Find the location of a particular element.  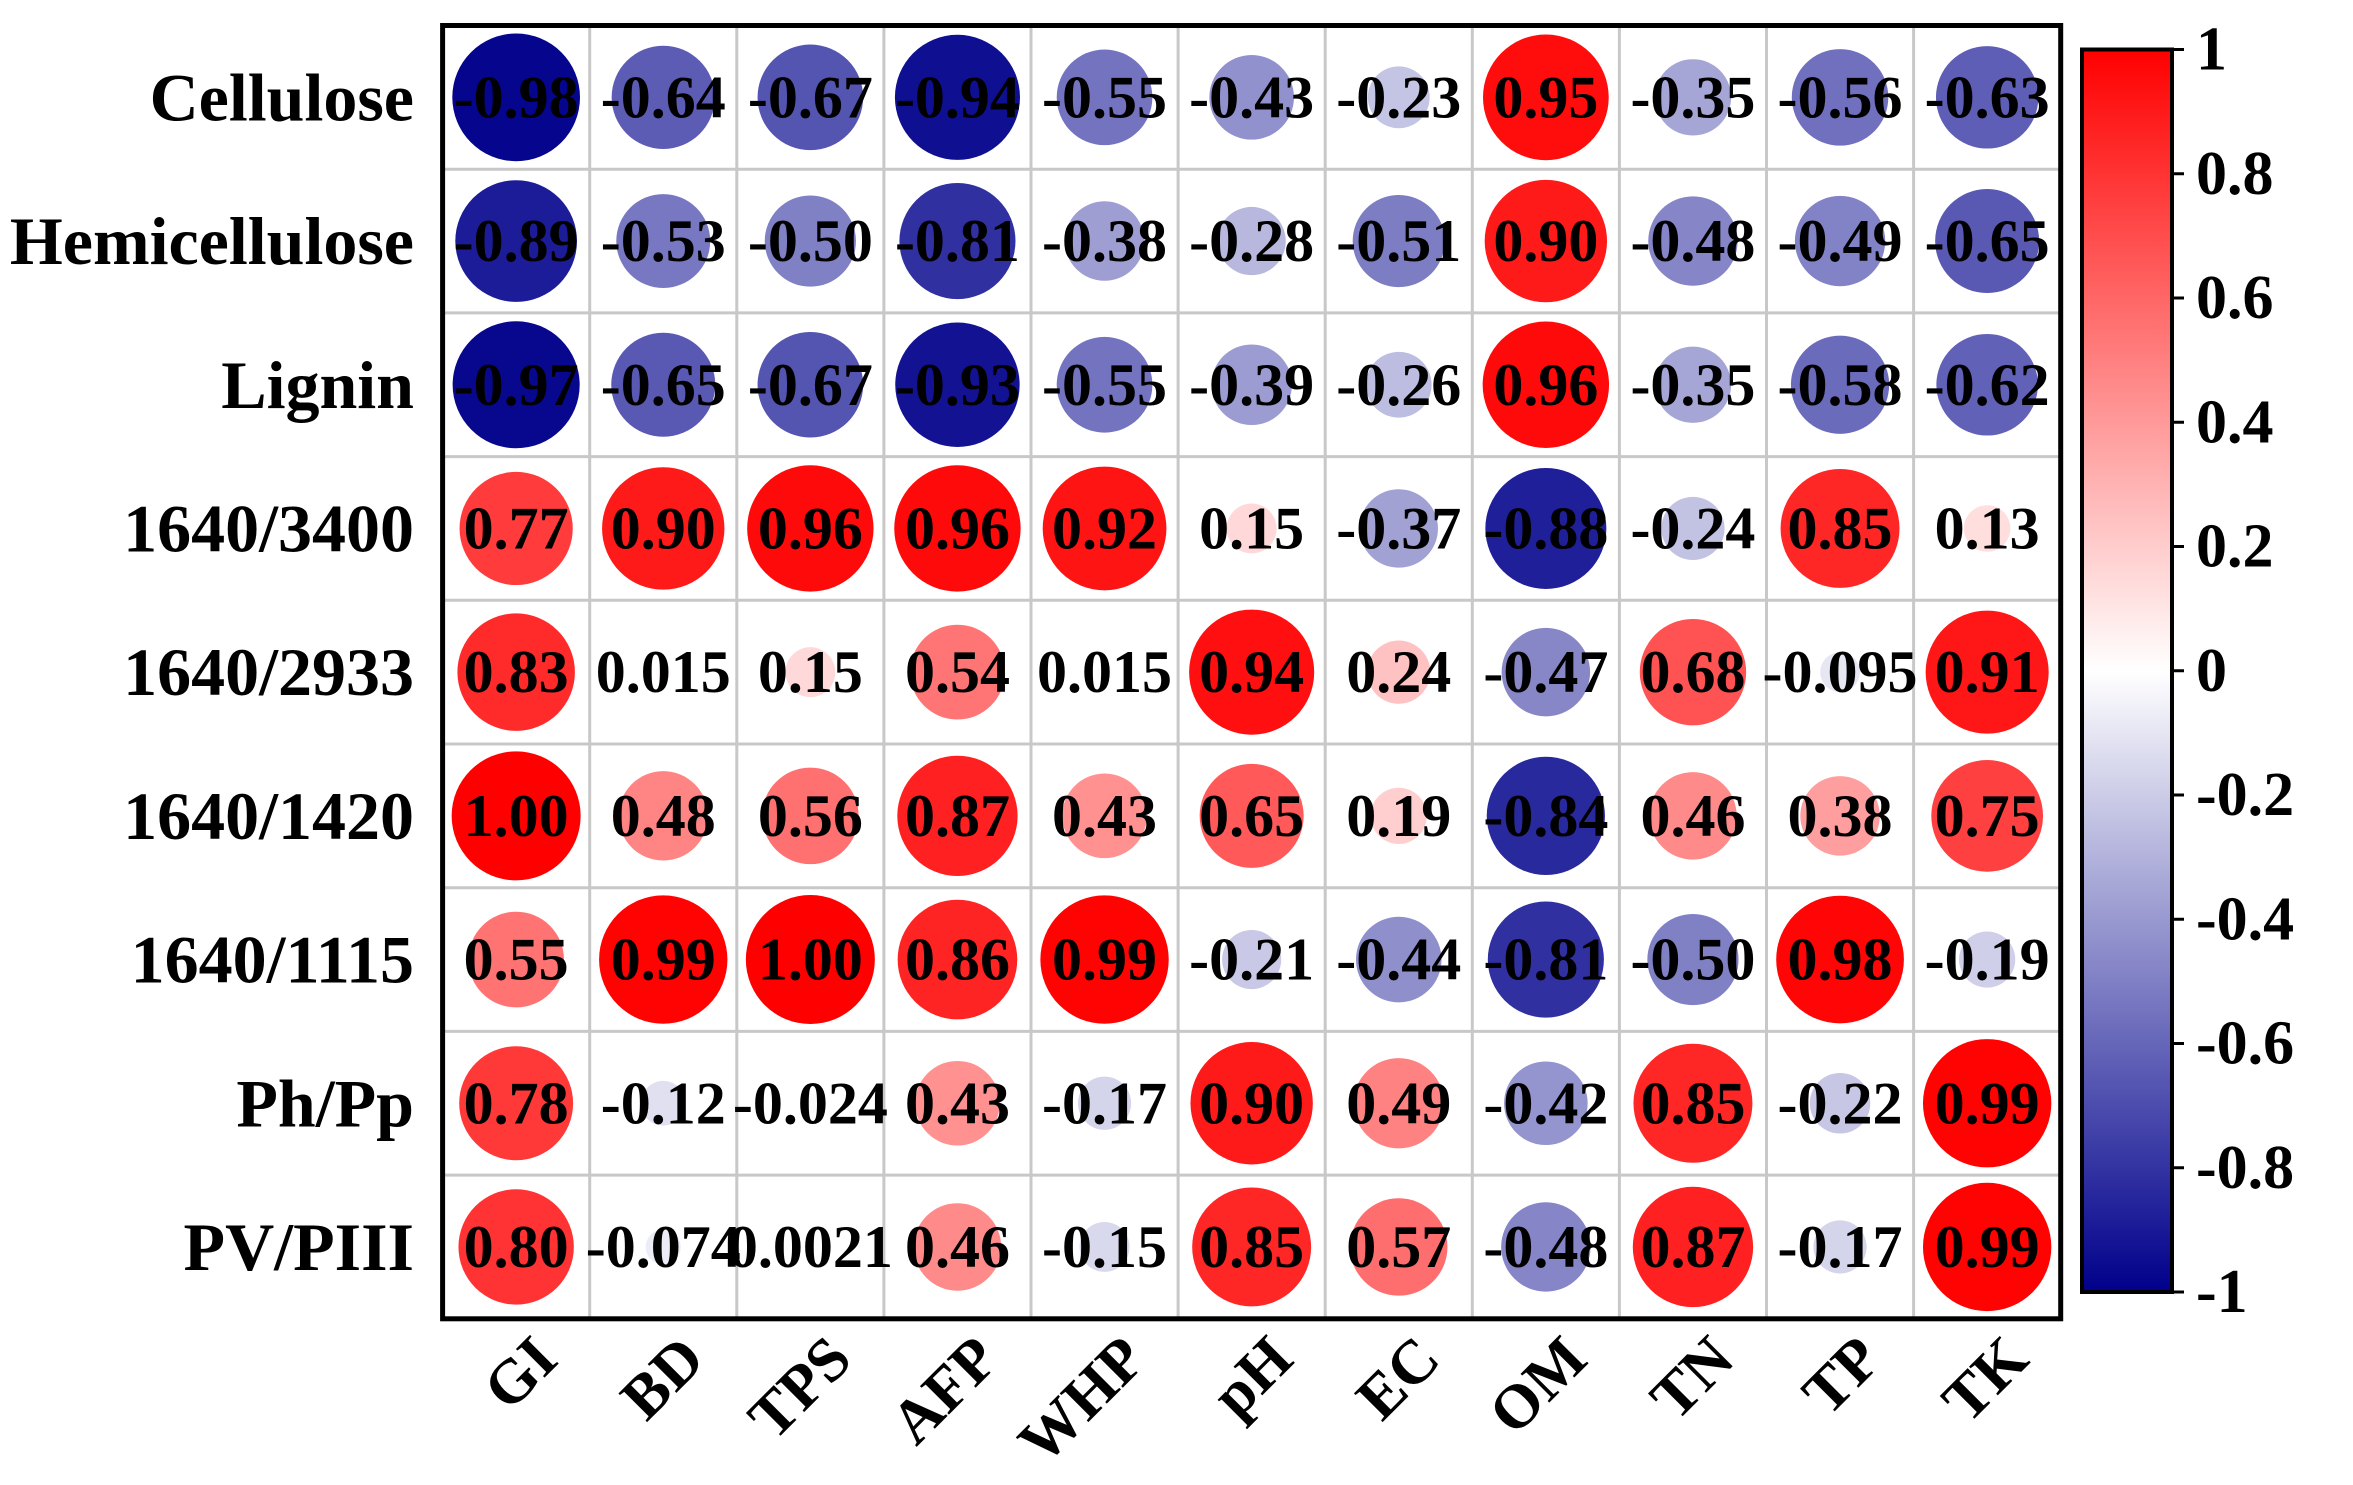

correlation-value-label: 0.48 is located at coordinates (663, 816).